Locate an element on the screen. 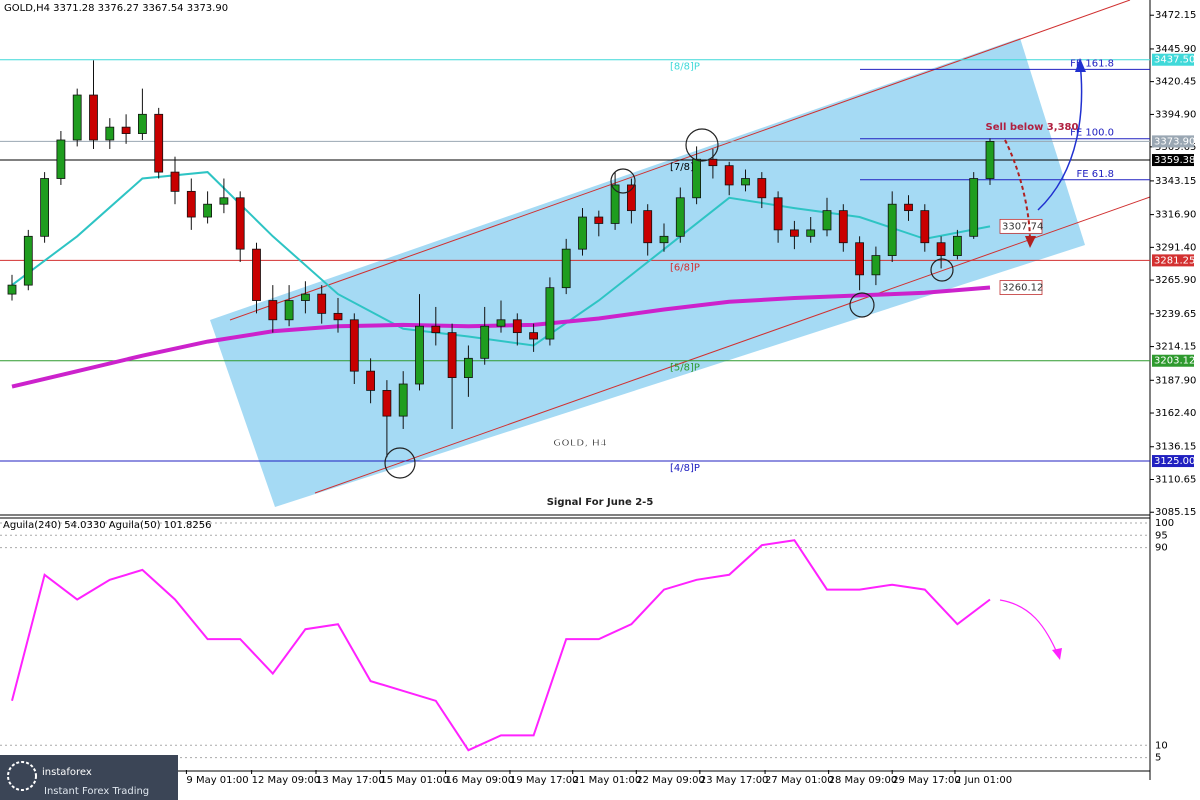 The width and height of the screenshot is (1200, 800). y-tick-label: 3187.90 is located at coordinates (1175, 380).